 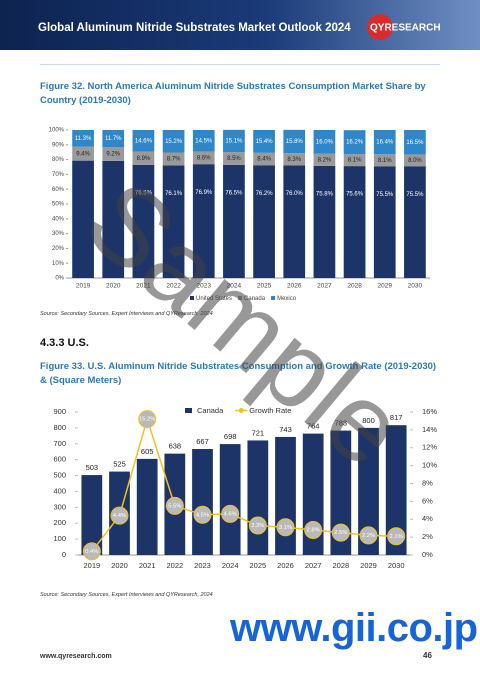 I want to click on data-label: 503, so click(x=92, y=467).